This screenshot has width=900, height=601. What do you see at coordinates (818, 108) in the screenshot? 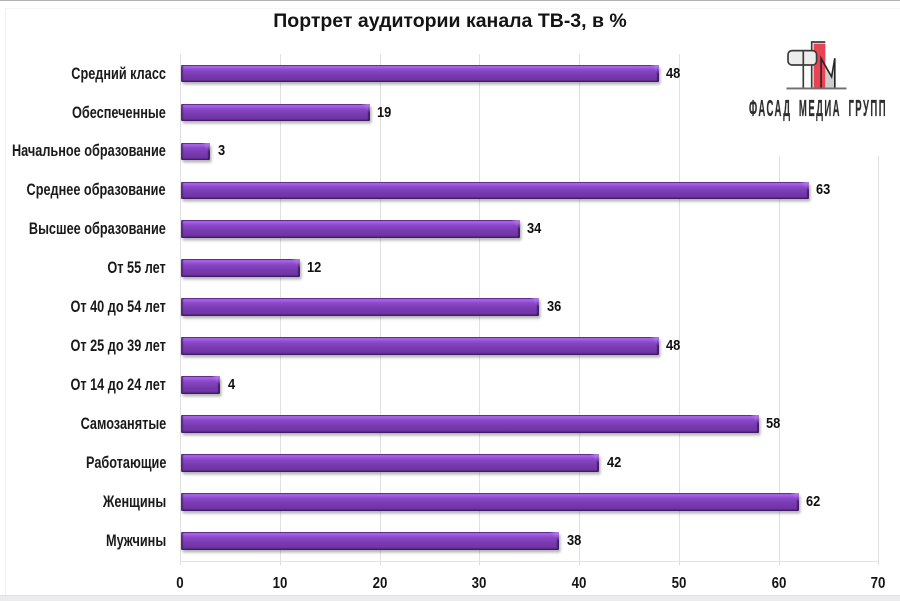
I see `svg-text: ФАСАД МЕДИА ГРУПП` at bounding box center [818, 108].